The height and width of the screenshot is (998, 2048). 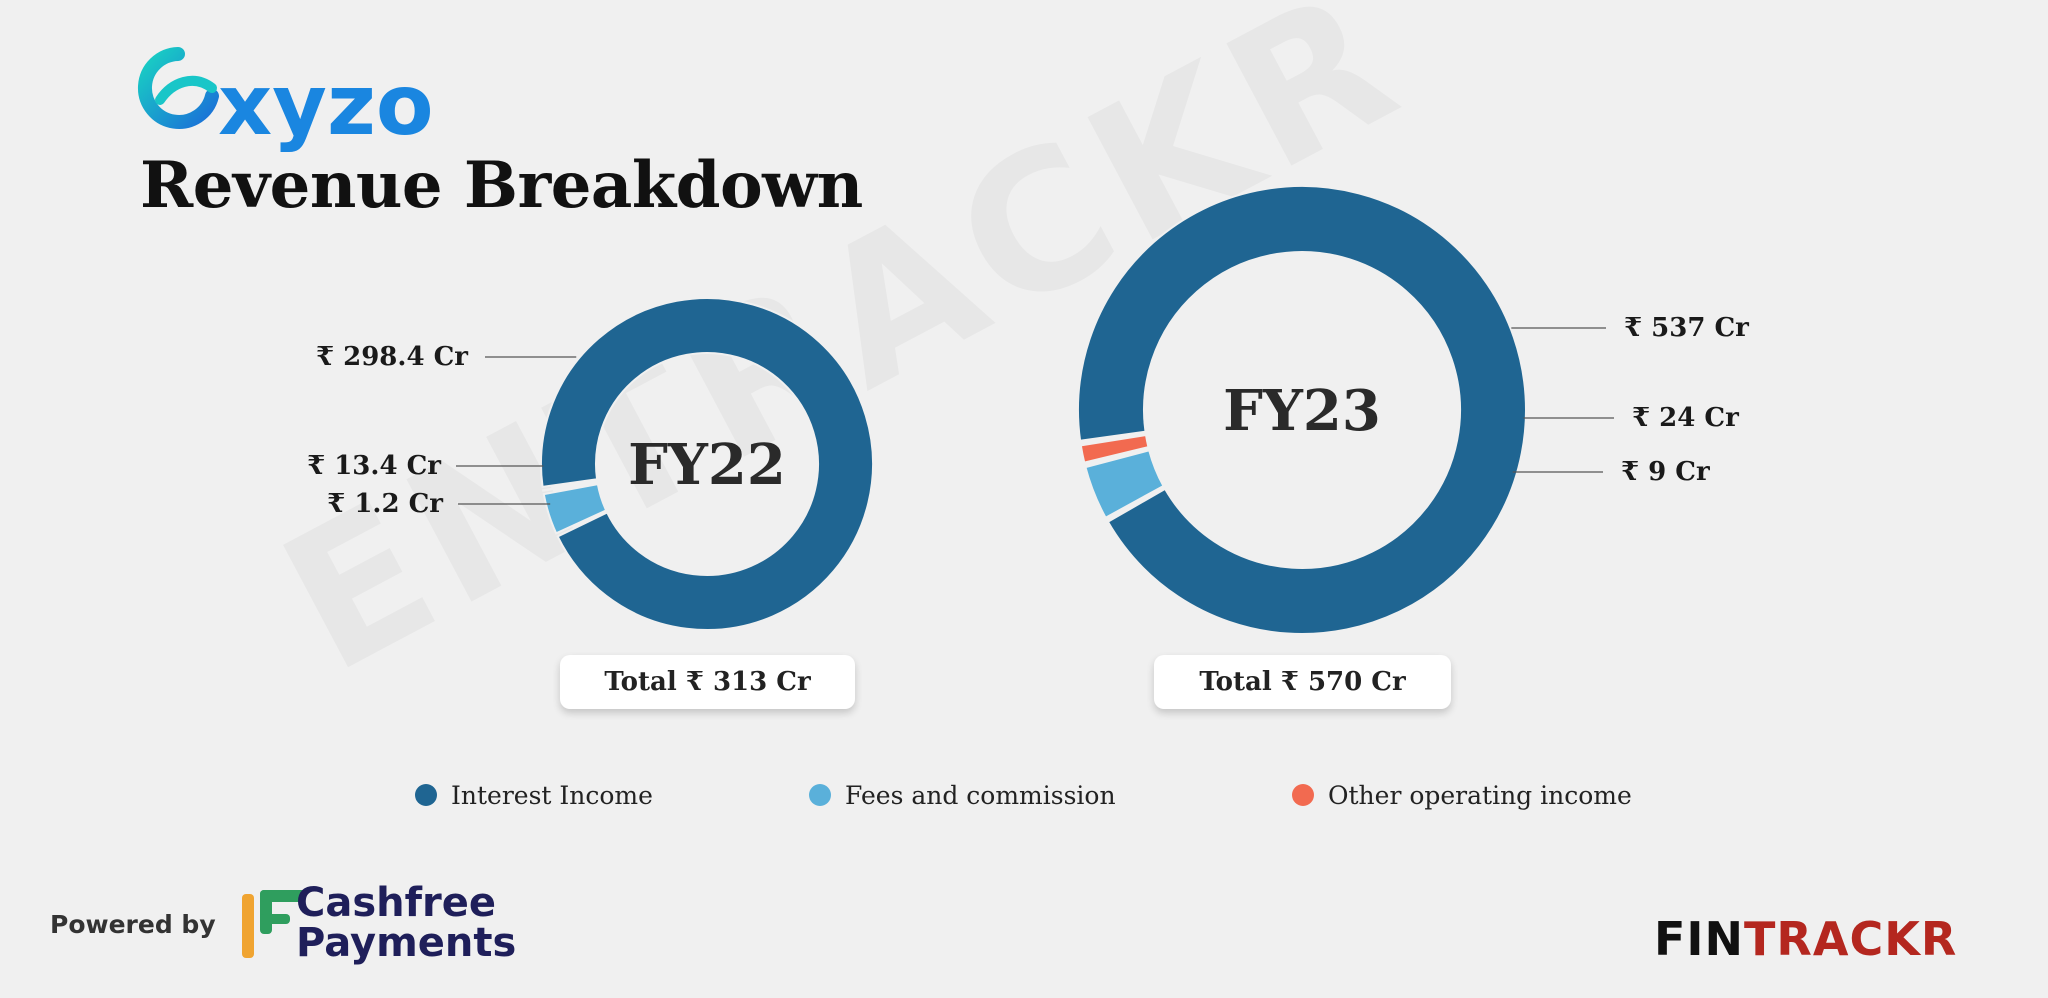 I want to click on fintrackr-logo-part: TRACKR, so click(x=1851, y=939).